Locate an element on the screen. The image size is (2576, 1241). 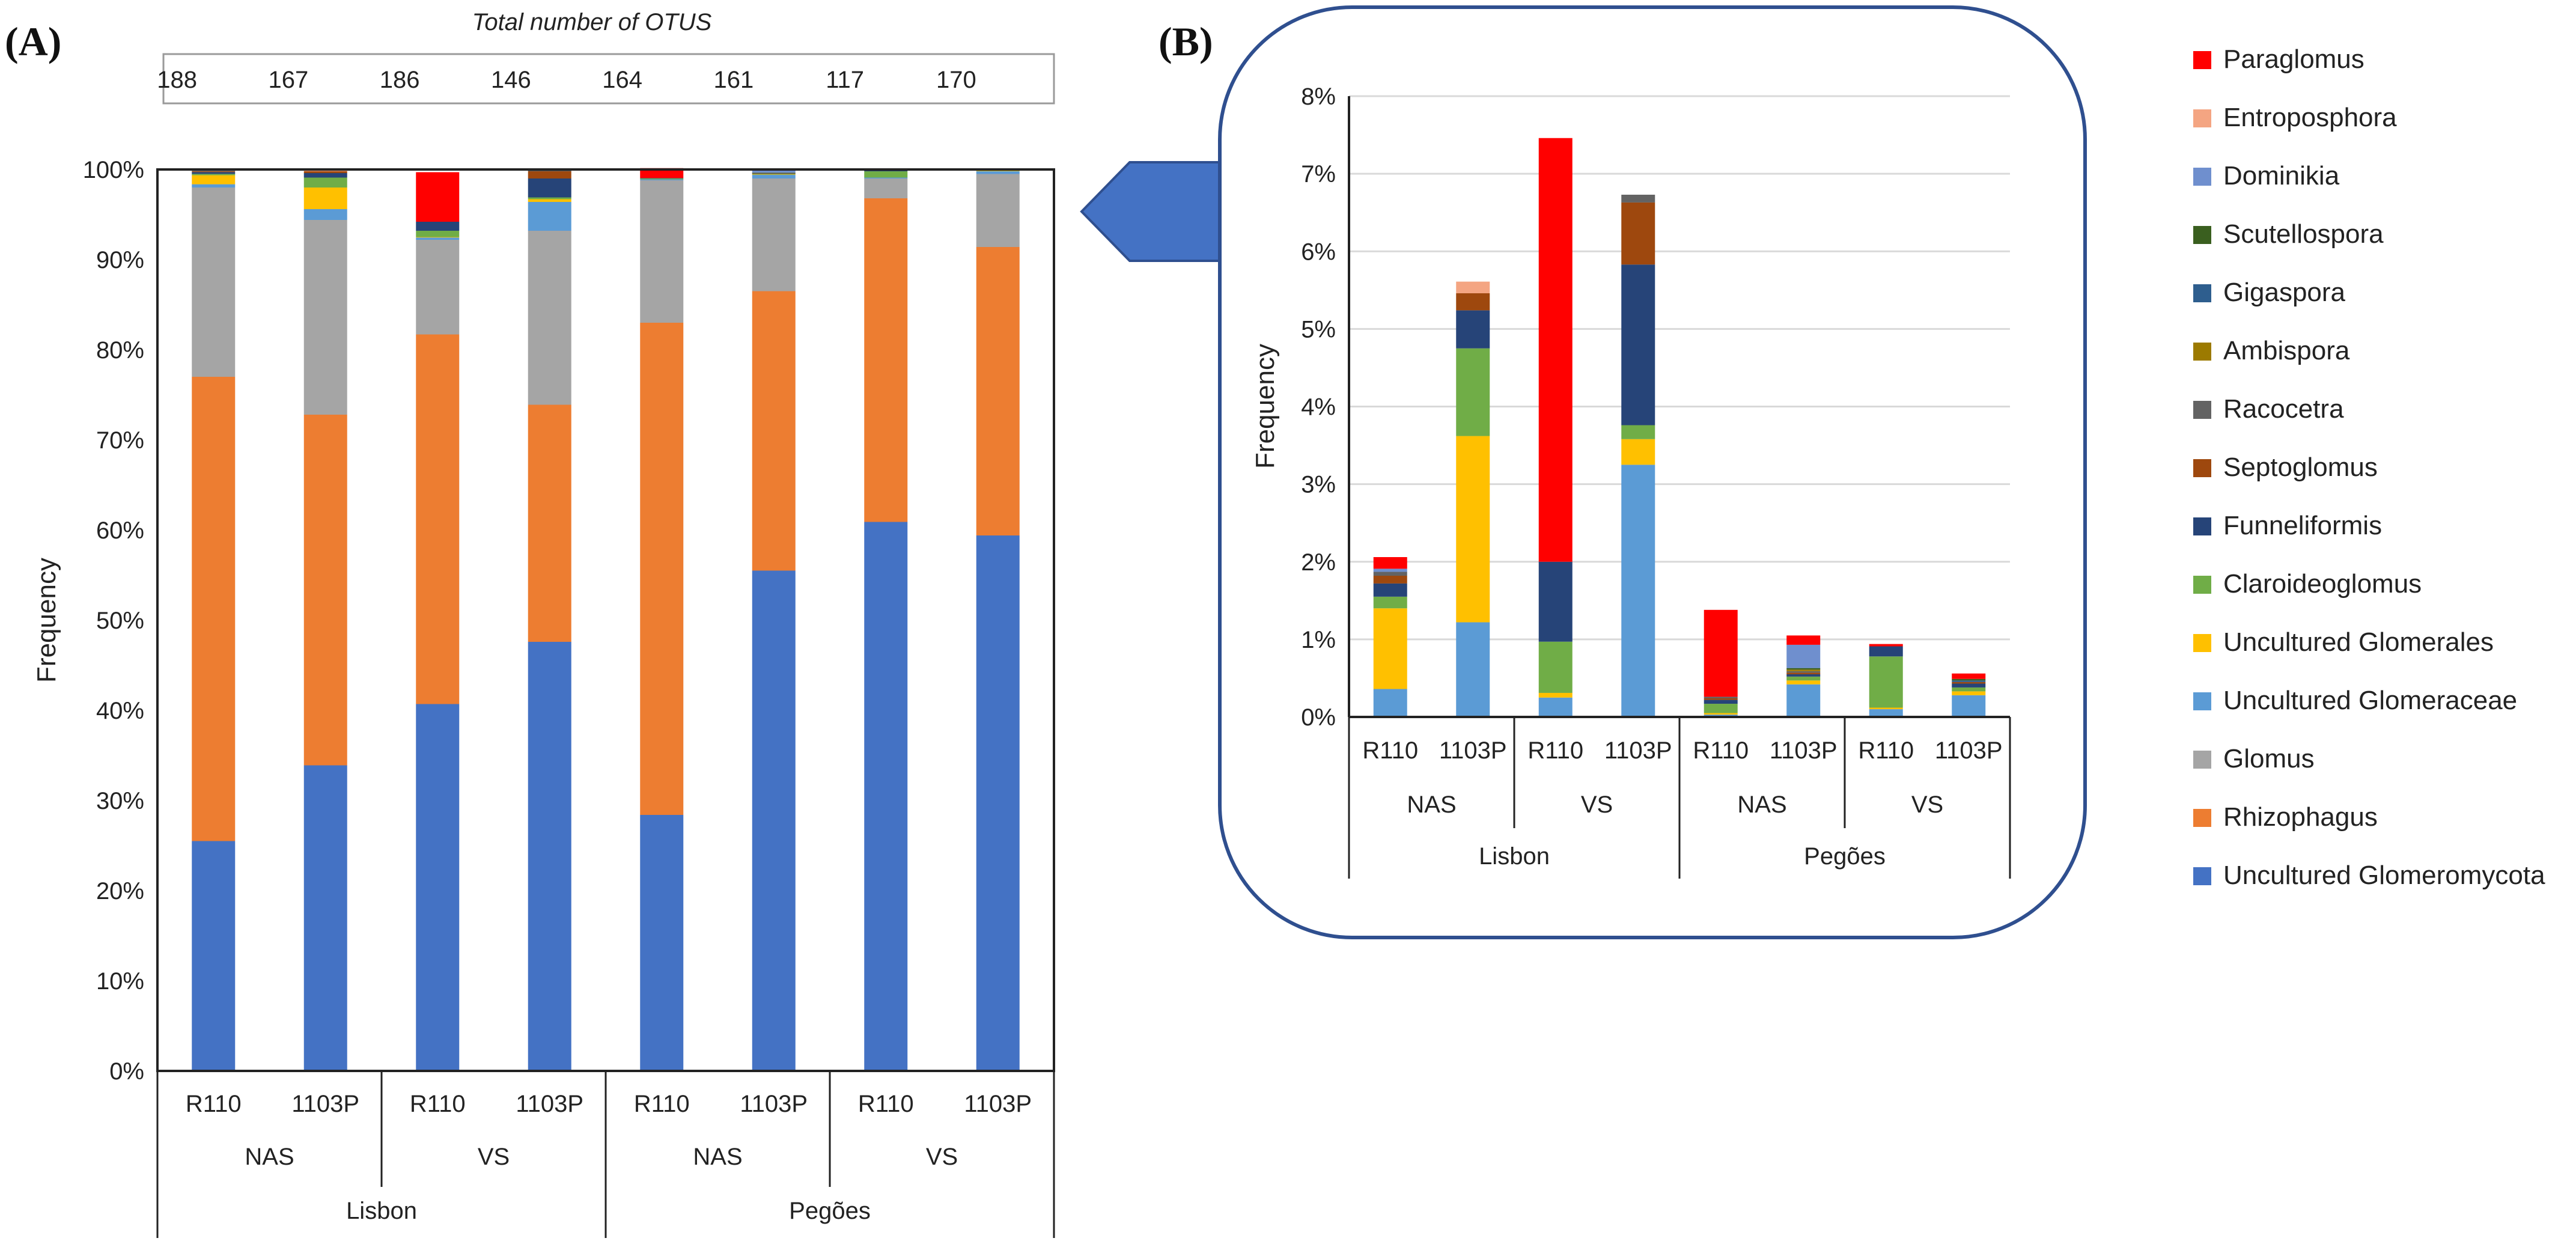
legend-label: Gigaspora is located at coordinates (2284, 292).